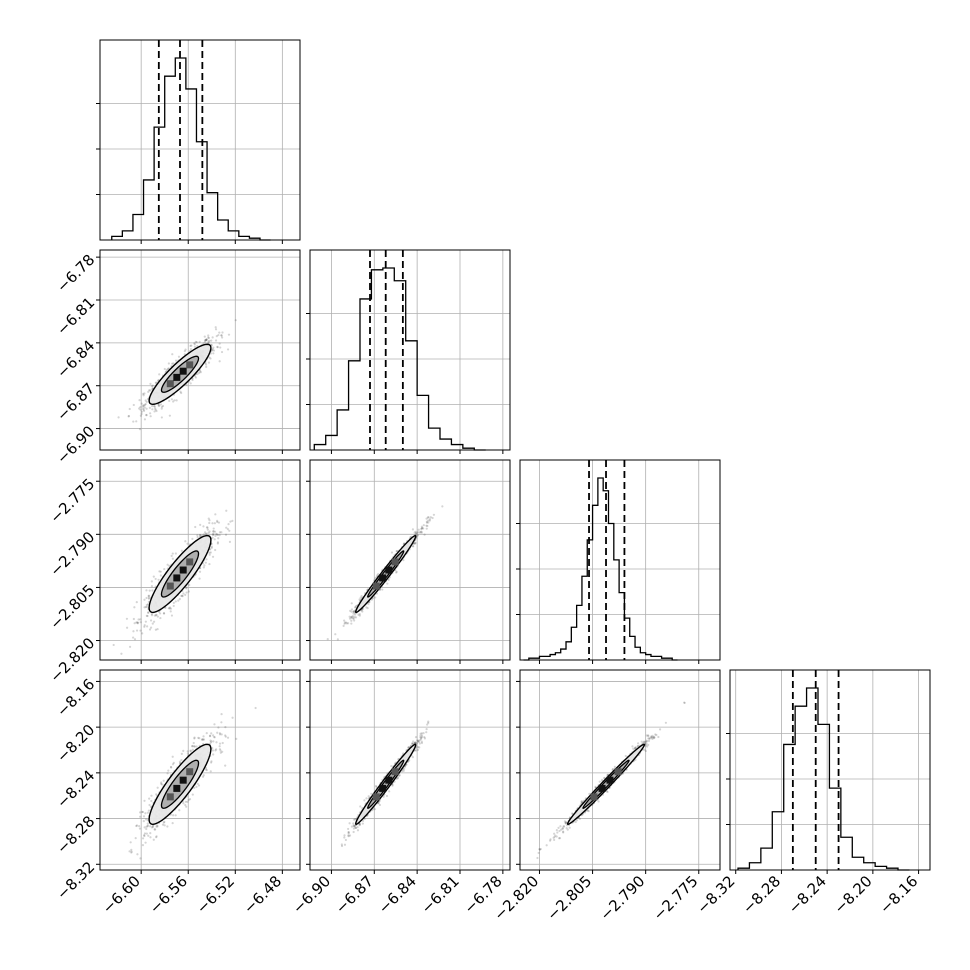  Describe the element at coordinates (397, 894) in the screenshot. I see `x-tick-label: −6.84` at that location.